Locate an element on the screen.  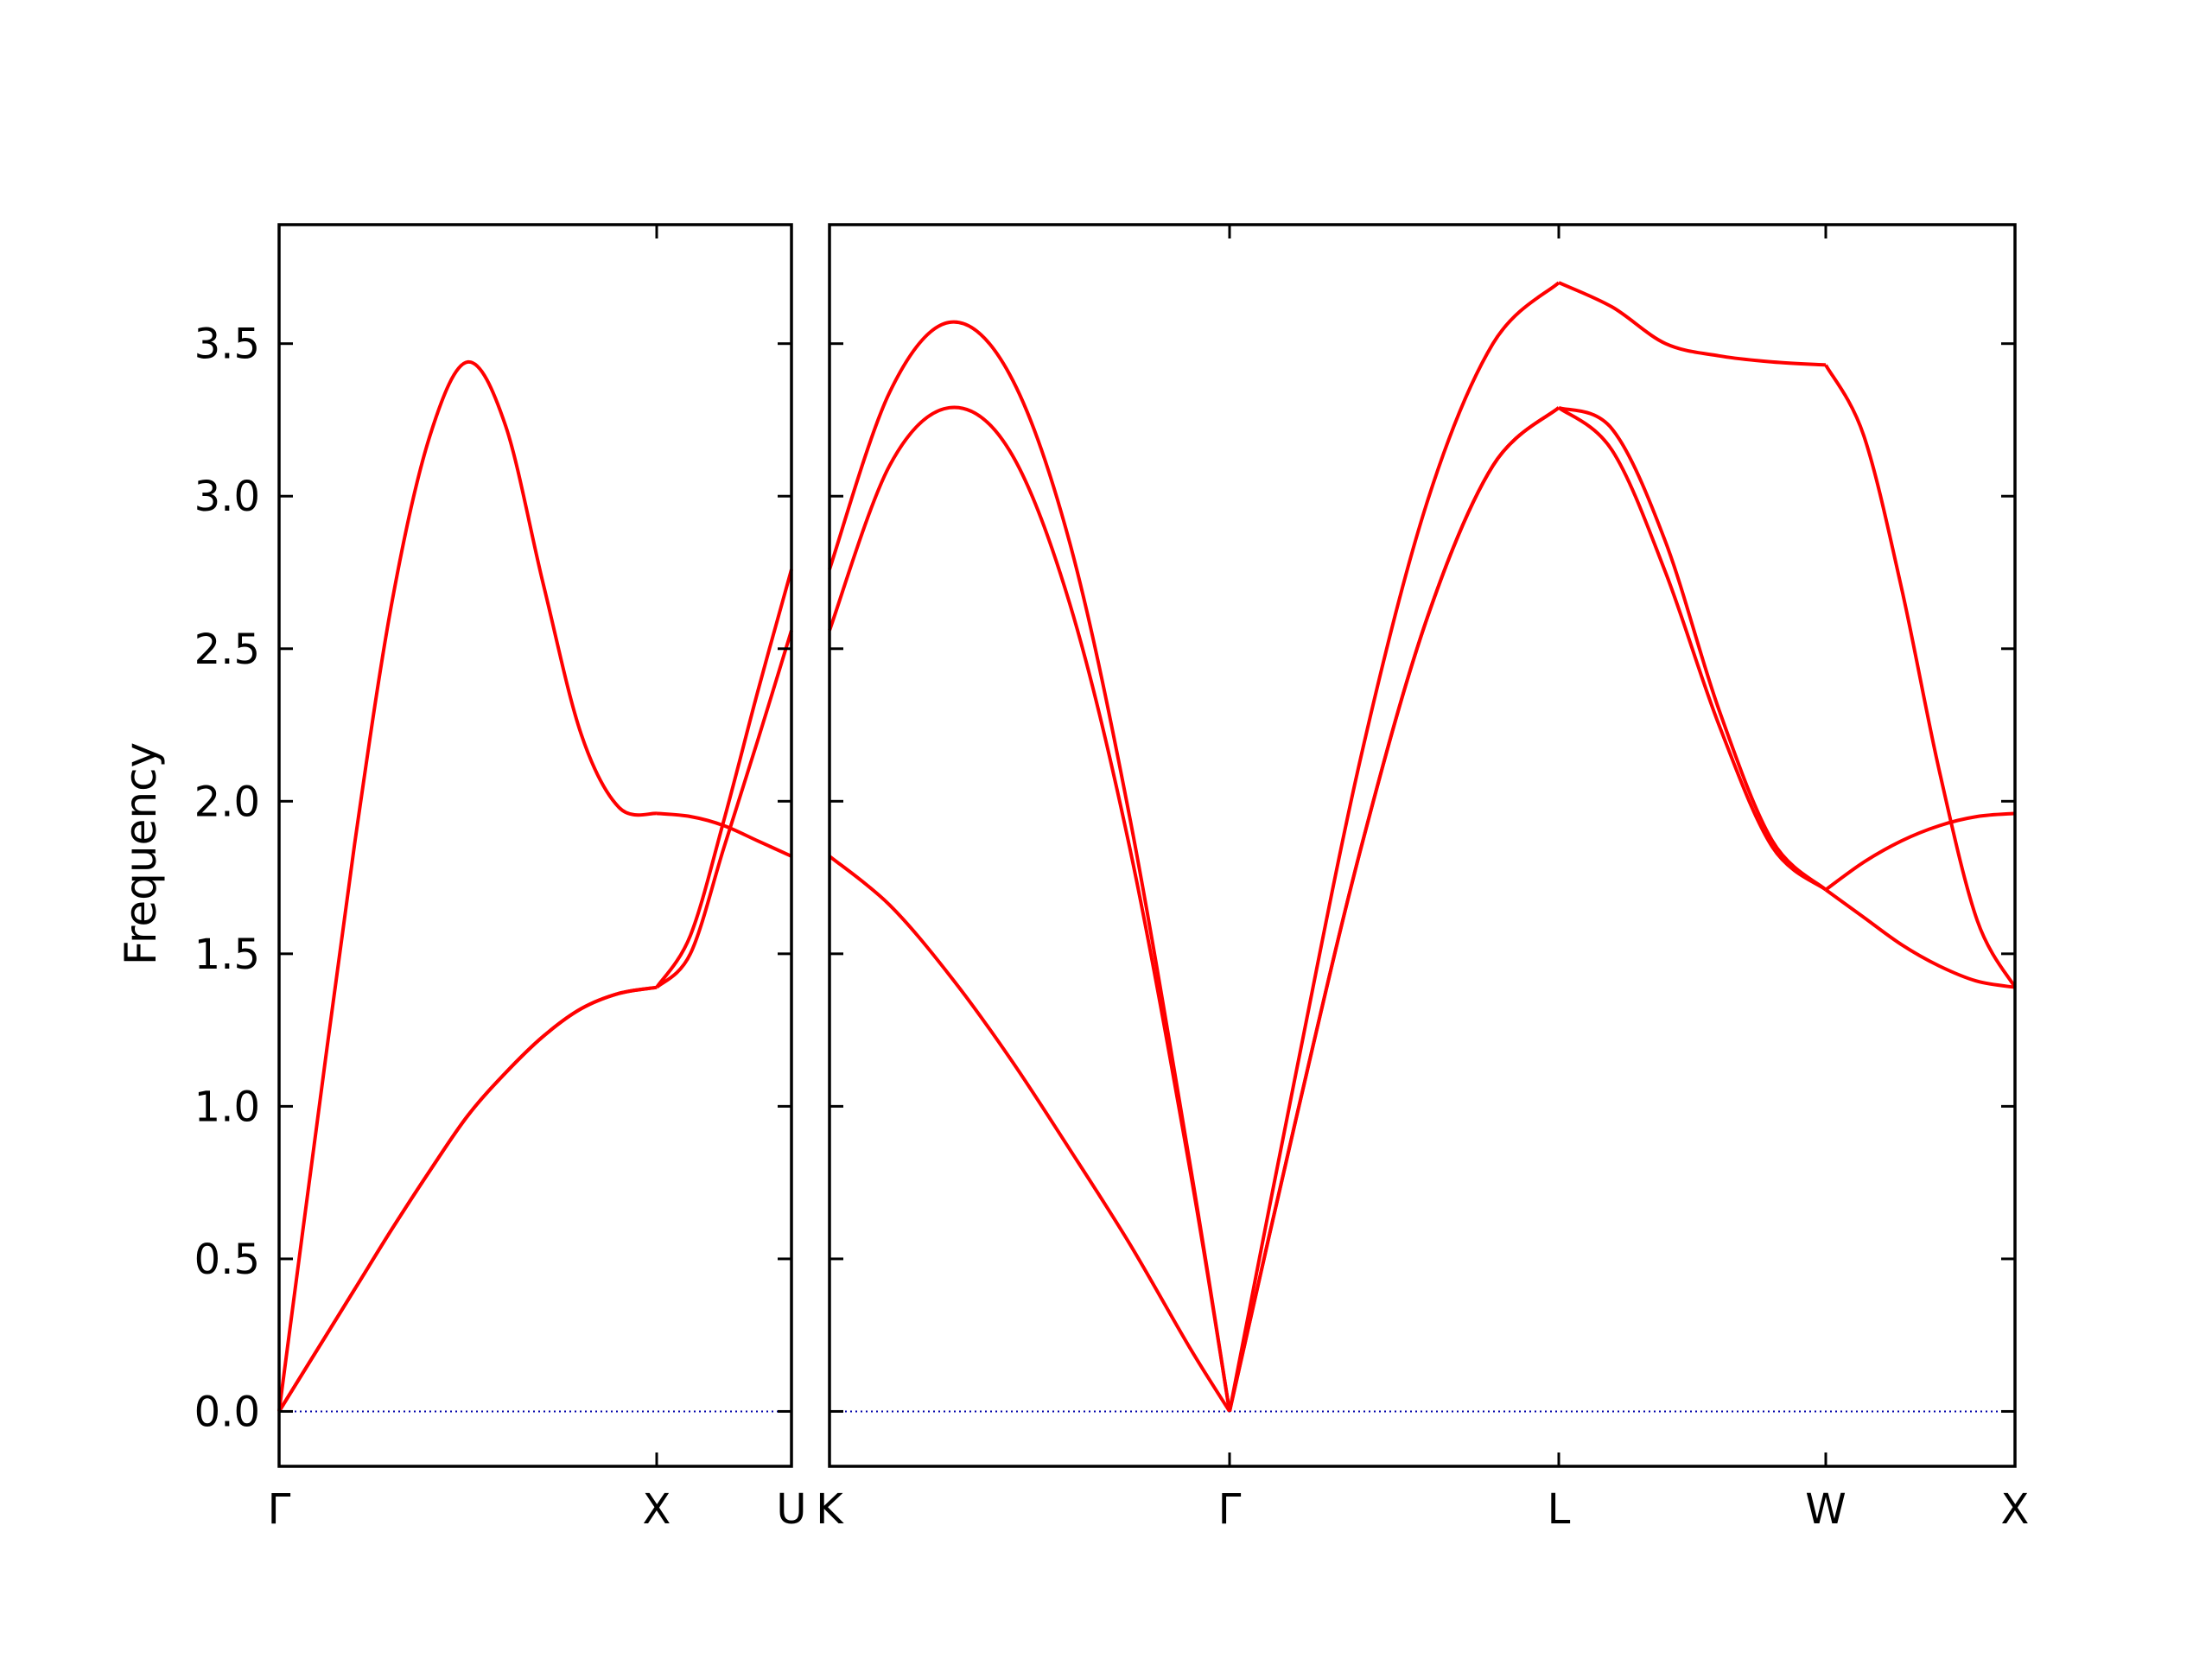
y-tick-label: 0.5 is located at coordinates (227, 1260).